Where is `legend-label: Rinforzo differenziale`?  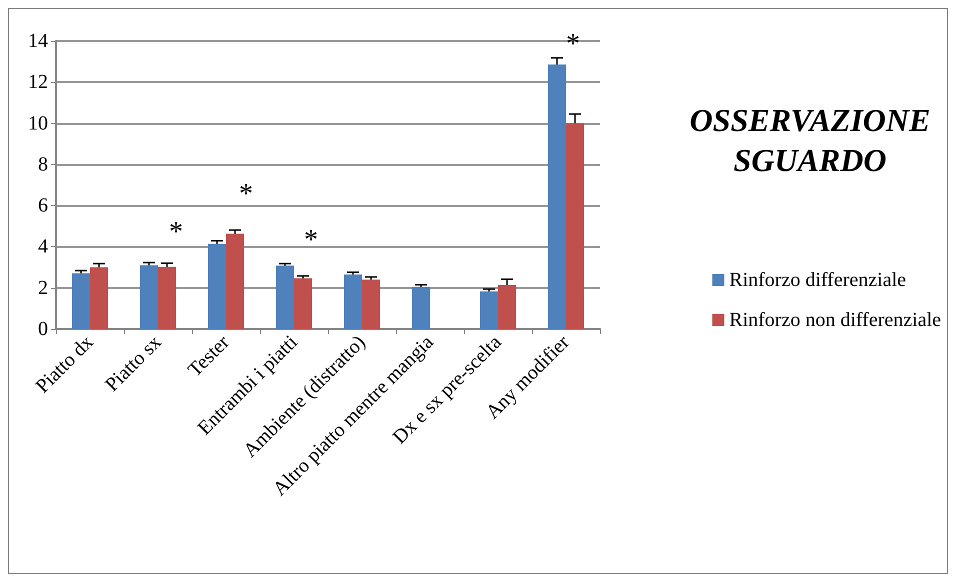 legend-label: Rinforzo differenziale is located at coordinates (817, 280).